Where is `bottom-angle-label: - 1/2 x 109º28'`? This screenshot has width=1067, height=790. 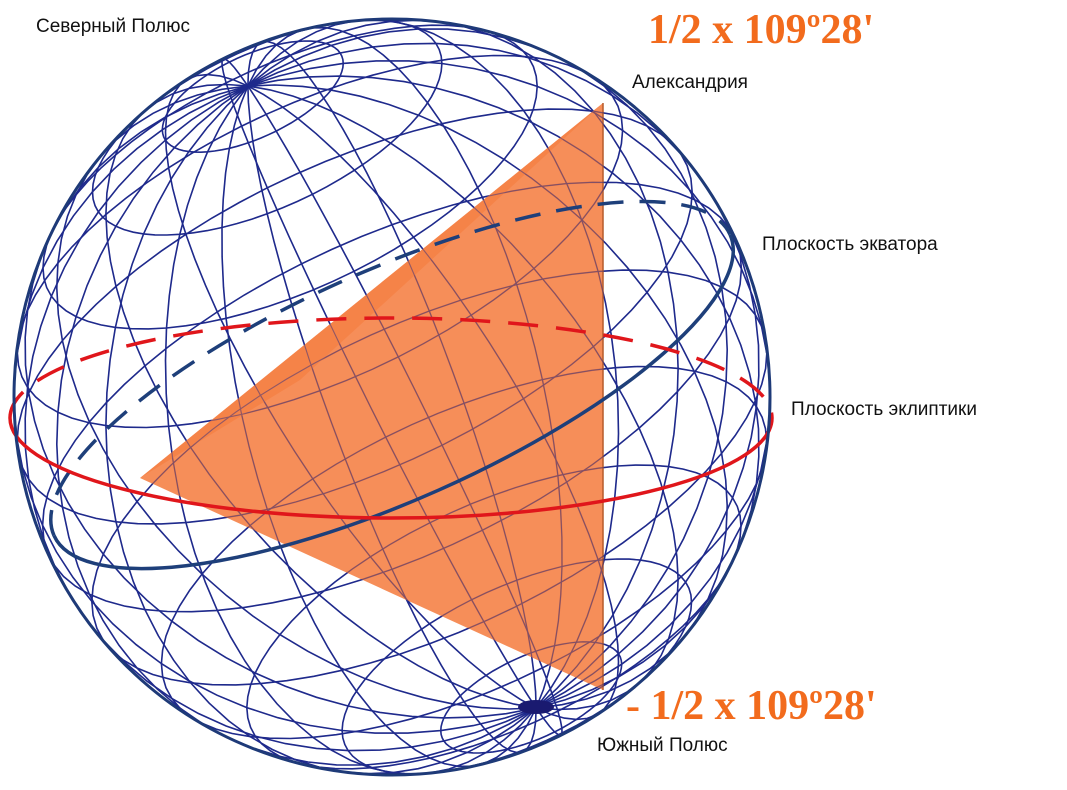
bottom-angle-label: - 1/2 x 109º28' is located at coordinates (751, 706).